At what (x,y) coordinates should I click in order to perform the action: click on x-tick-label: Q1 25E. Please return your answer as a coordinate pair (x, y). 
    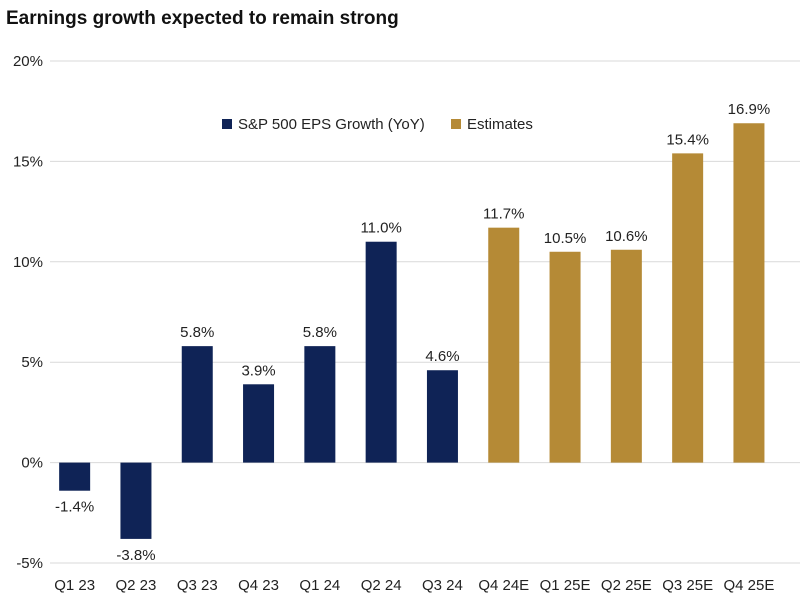
    Looking at the image, I should click on (565, 585).